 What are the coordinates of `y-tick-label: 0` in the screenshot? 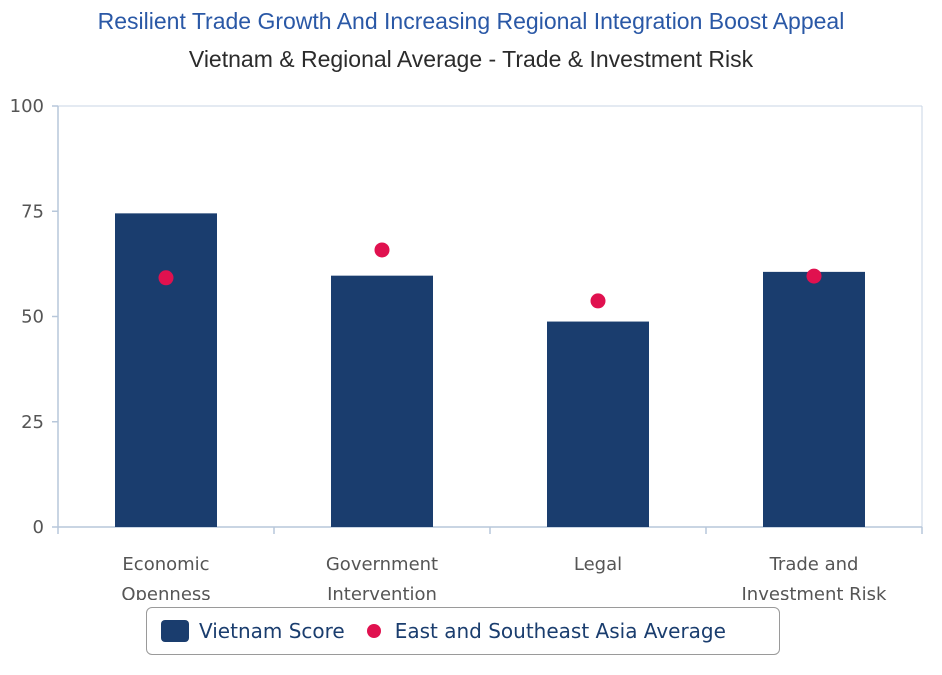 It's located at (38, 527).